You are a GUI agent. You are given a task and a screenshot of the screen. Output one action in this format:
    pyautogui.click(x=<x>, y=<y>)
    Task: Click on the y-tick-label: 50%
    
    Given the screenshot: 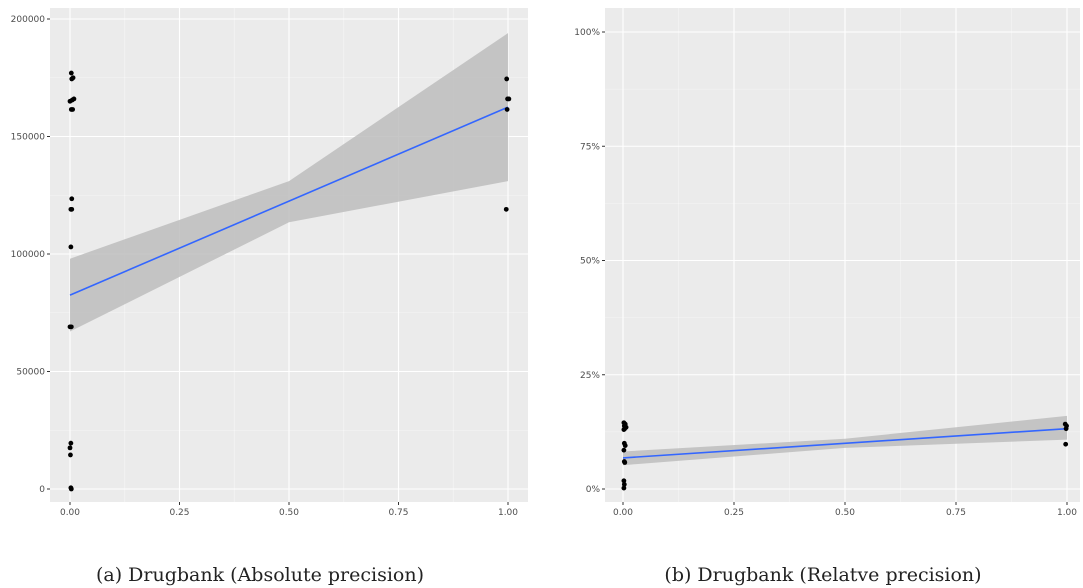 What is the action you would take?
    pyautogui.click(x=590, y=262)
    